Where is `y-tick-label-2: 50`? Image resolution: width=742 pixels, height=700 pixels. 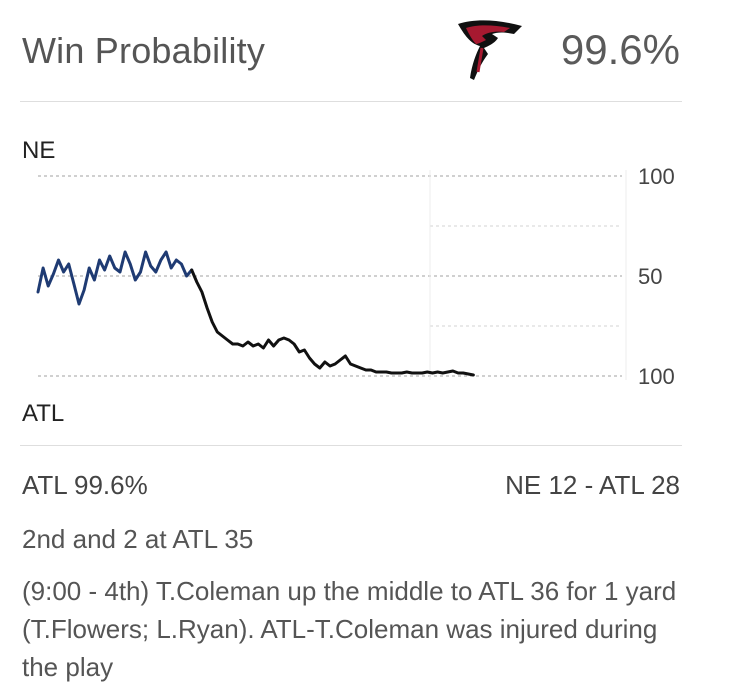 y-tick-label-2: 50 is located at coordinates (650, 276).